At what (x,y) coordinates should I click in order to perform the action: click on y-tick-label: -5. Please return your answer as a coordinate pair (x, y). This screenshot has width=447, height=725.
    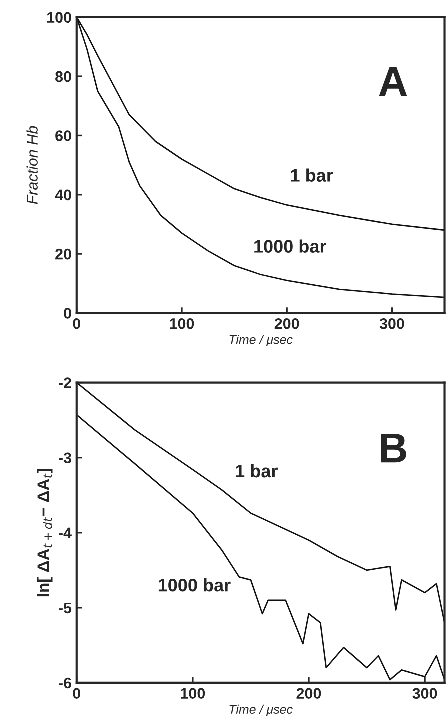
    Looking at the image, I should click on (65, 608).